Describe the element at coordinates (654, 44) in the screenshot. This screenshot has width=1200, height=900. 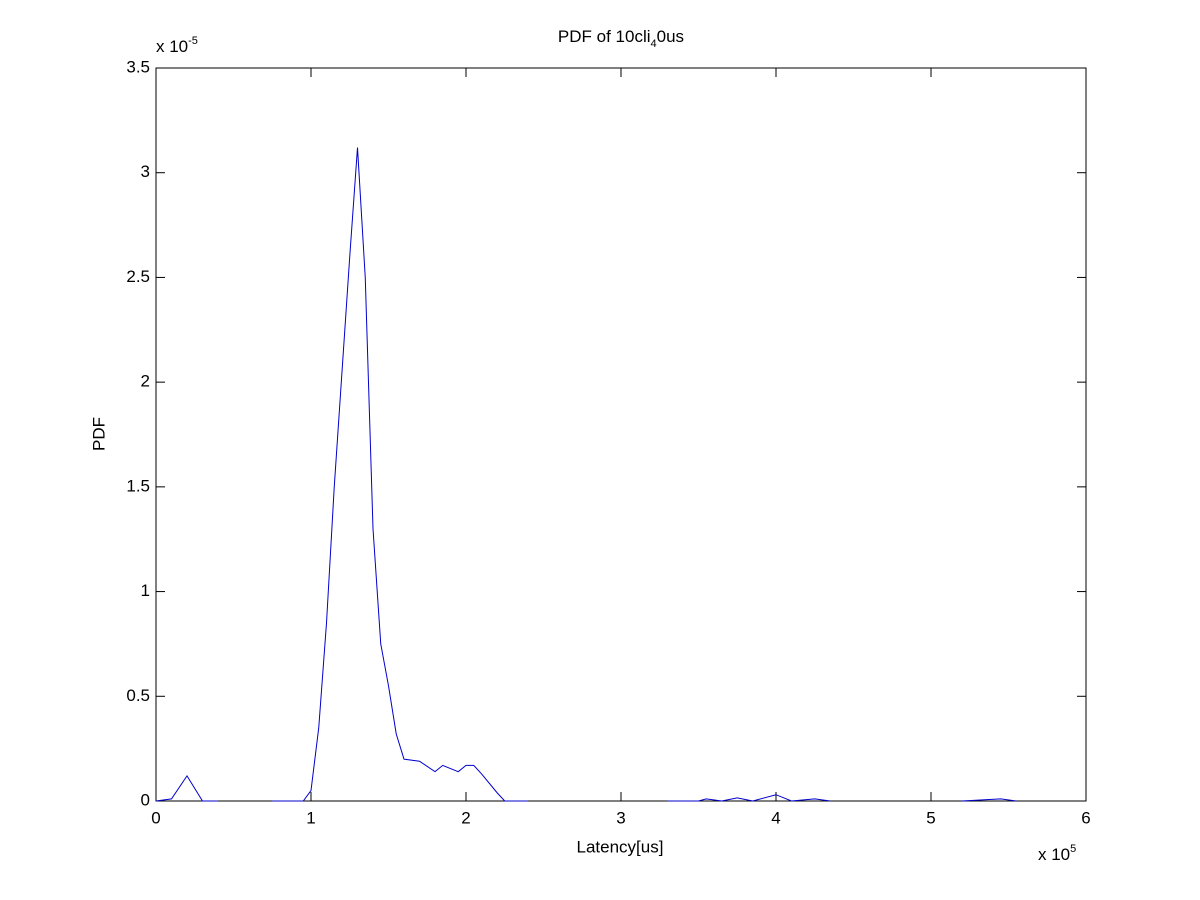
I see `title-subscript: 4` at that location.